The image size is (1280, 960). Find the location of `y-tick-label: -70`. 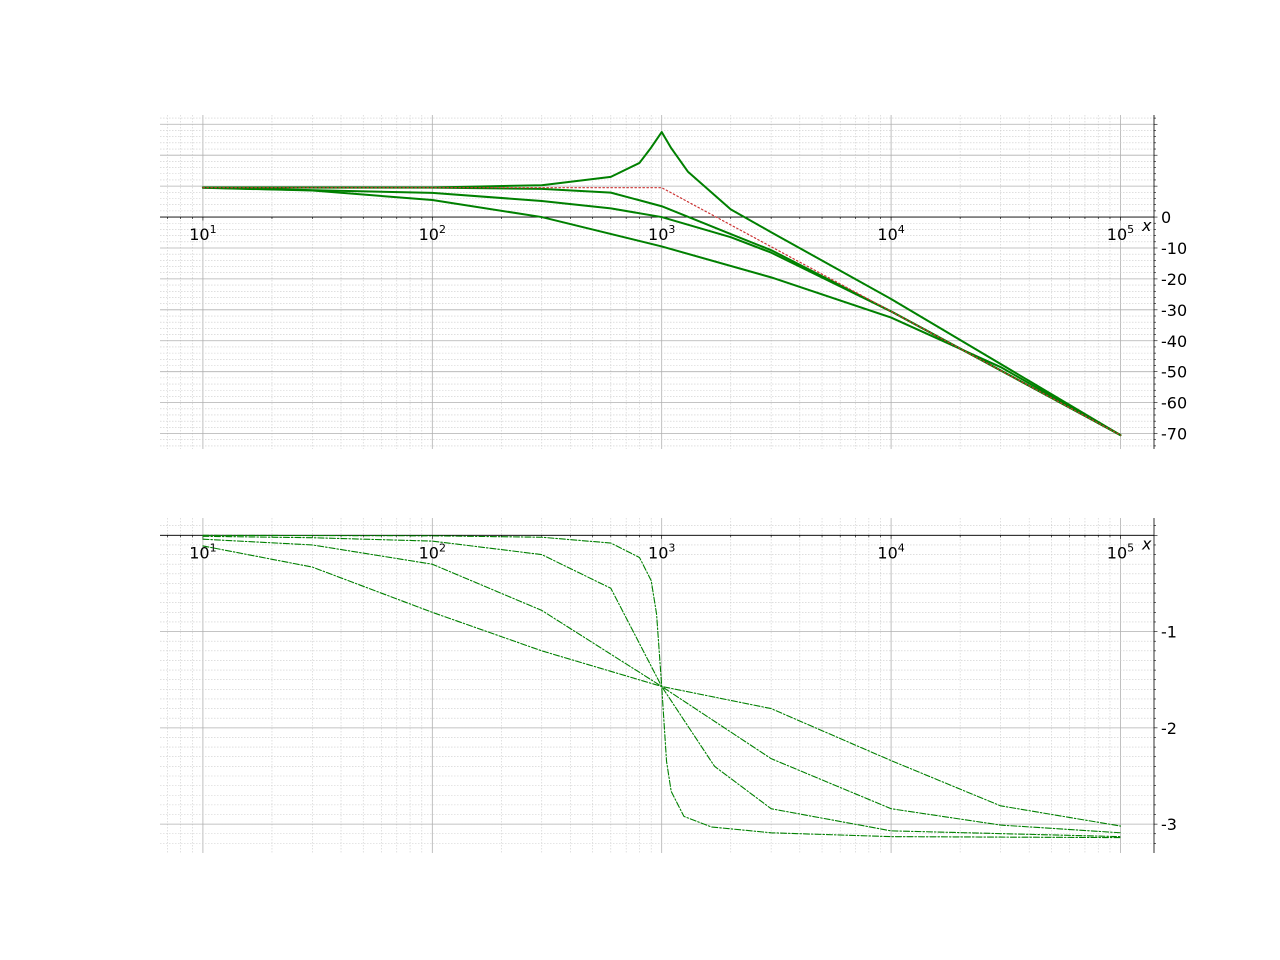

y-tick-label: -70 is located at coordinates (1174, 434).